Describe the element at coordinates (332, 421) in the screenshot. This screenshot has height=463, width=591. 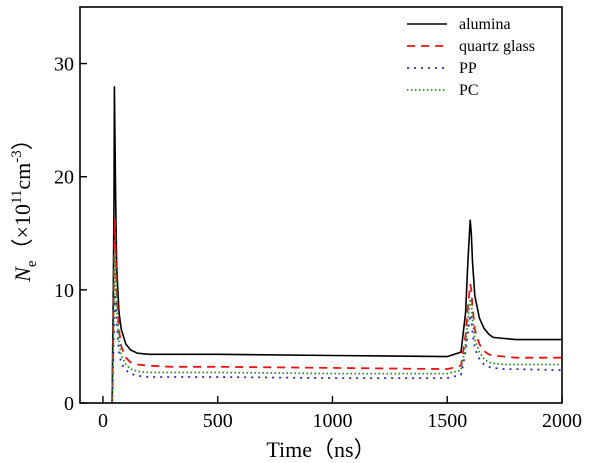
I see `x-tick-label: 1000` at that location.